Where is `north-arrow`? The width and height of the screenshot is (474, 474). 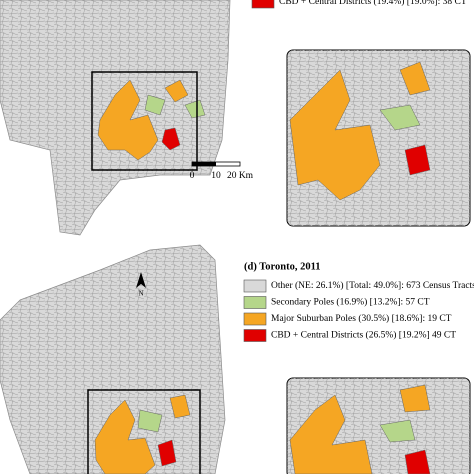
north-arrow is located at coordinates (141, 280).